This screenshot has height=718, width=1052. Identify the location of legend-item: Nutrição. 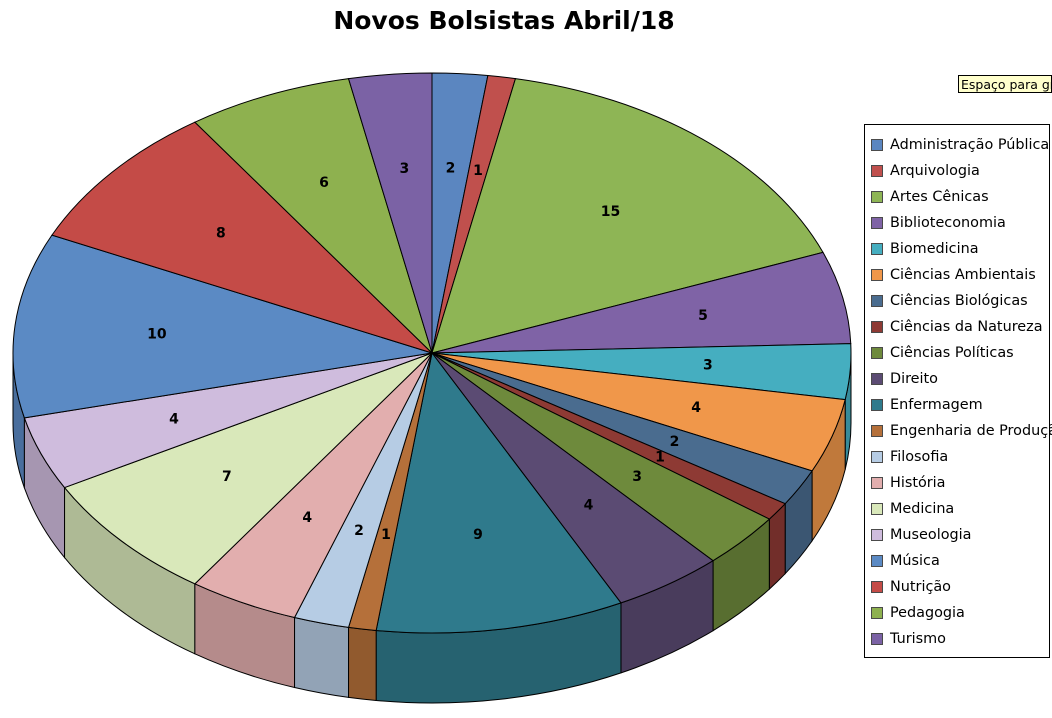
(960, 587).